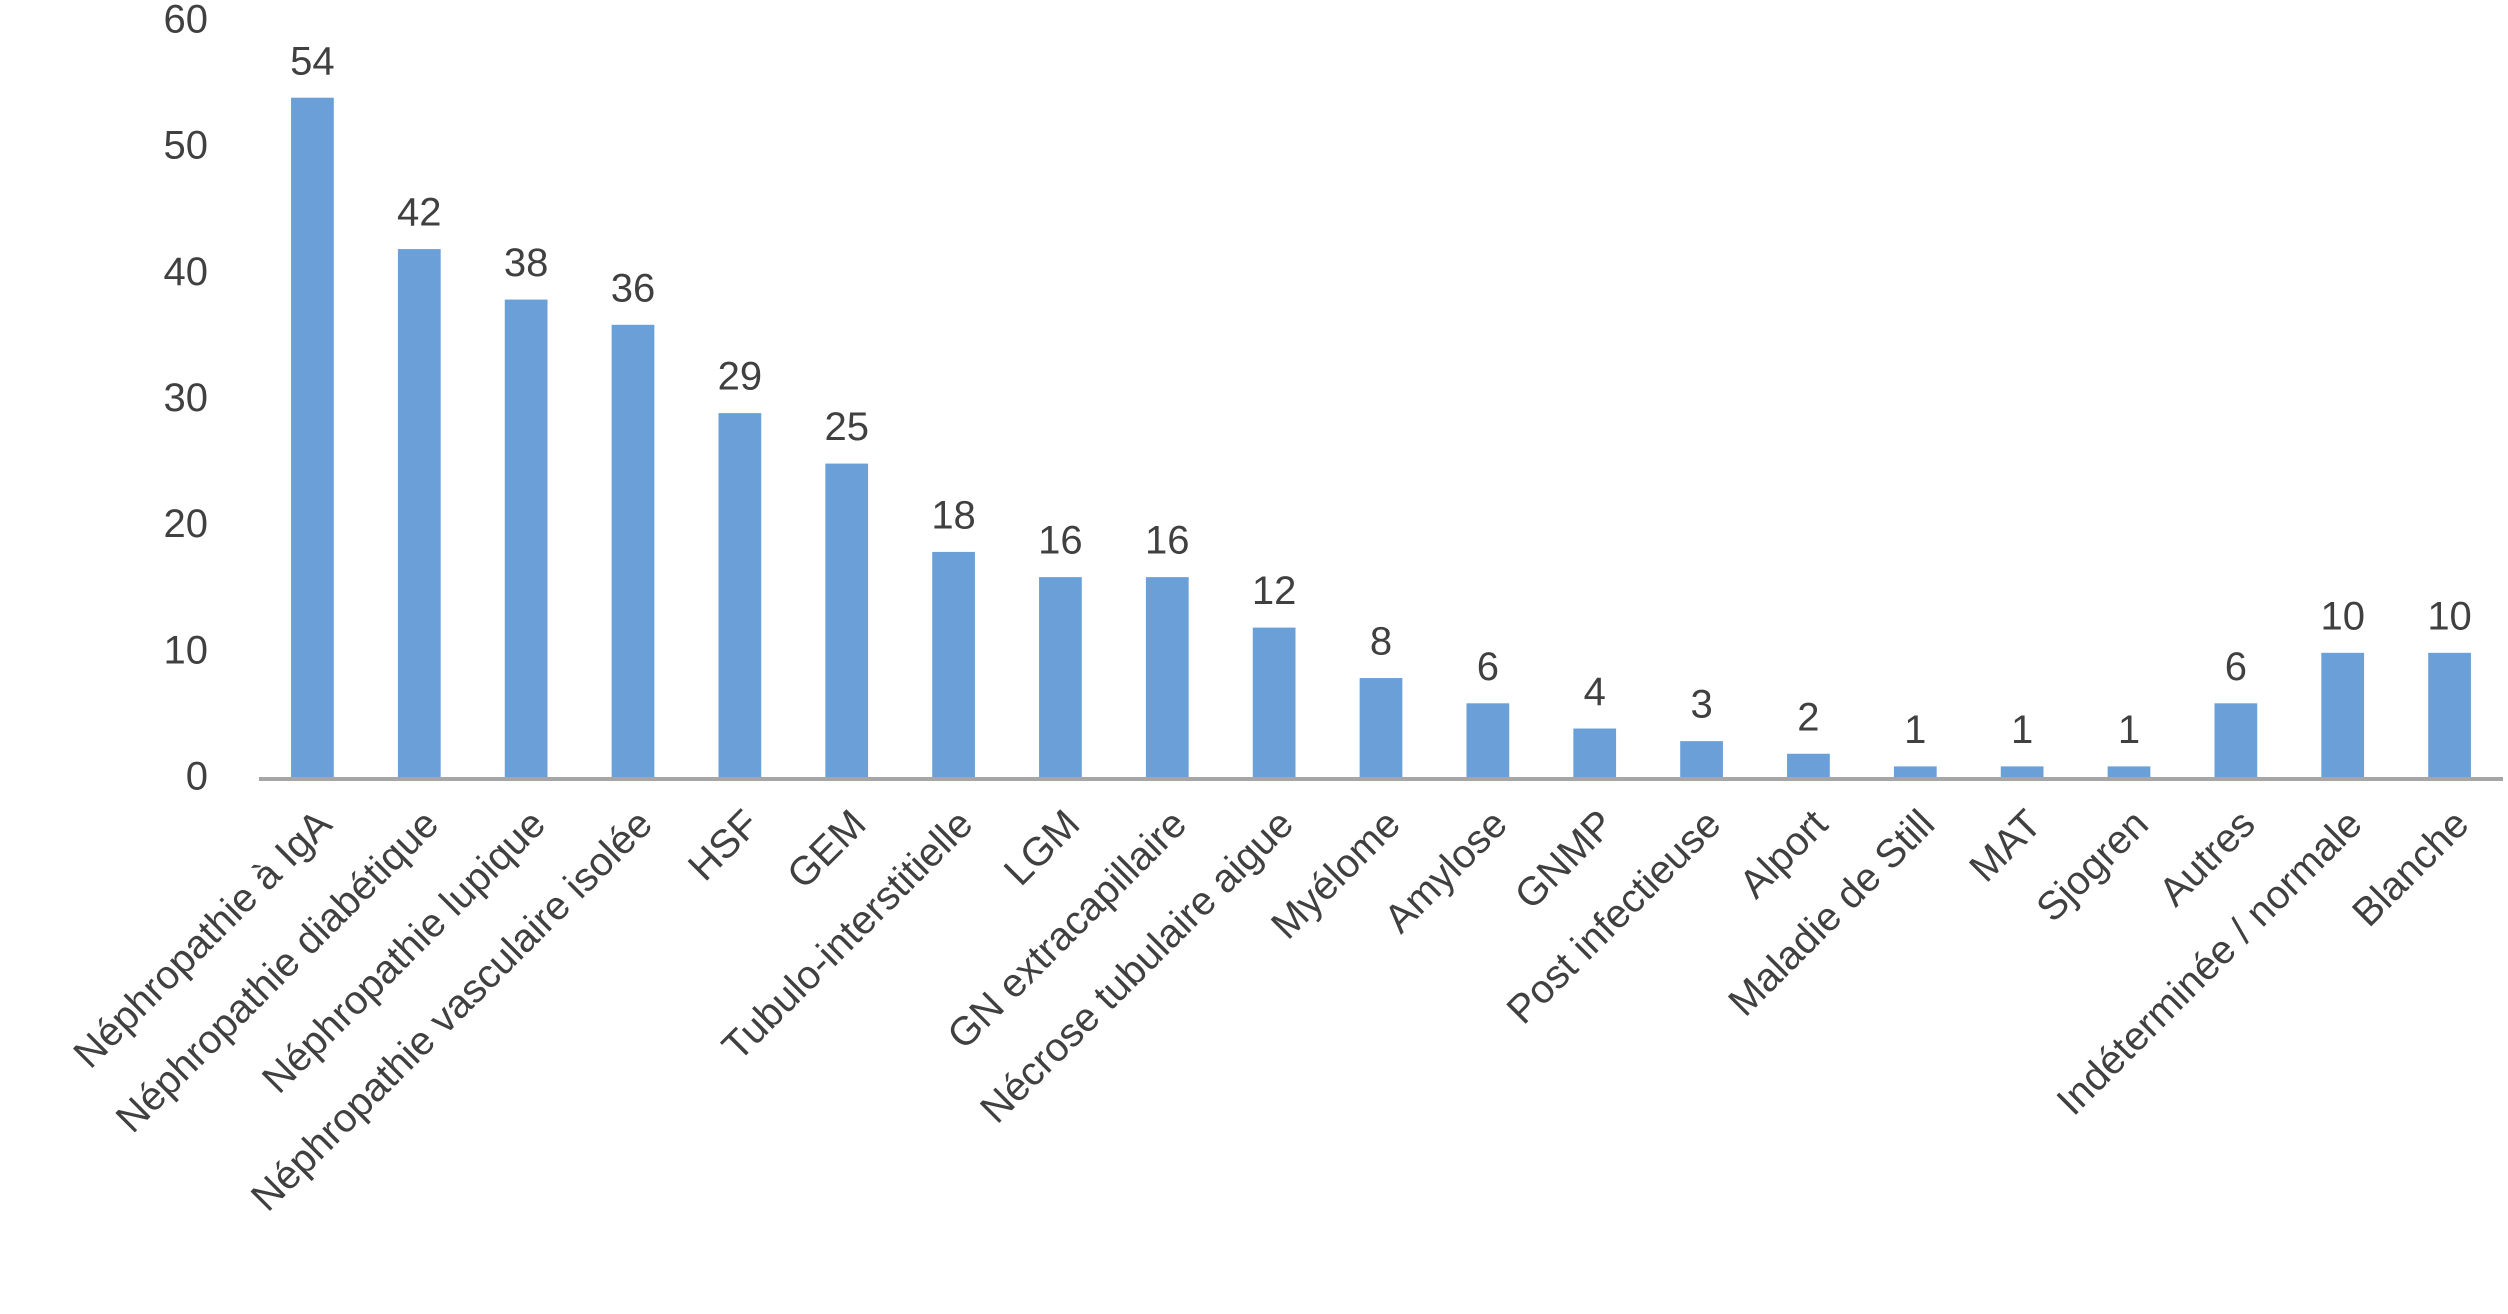 This screenshot has height=1314, width=2508. What do you see at coordinates (846, 427) in the screenshot?
I see `value-label: 25` at bounding box center [846, 427].